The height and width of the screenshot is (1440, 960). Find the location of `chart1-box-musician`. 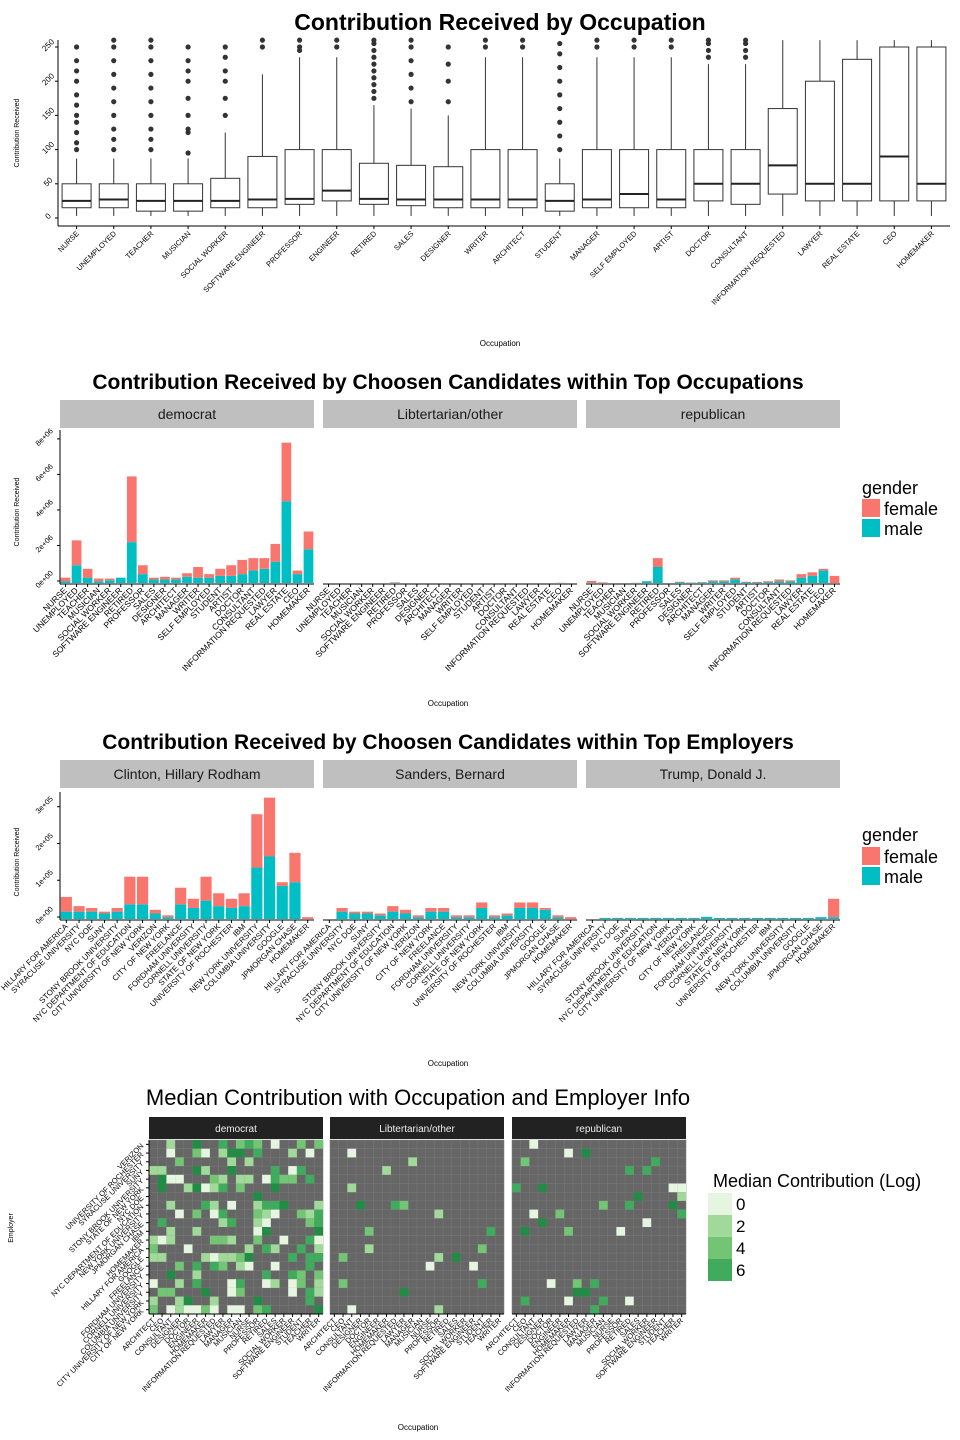

chart1-box-musician is located at coordinates (188, 130).